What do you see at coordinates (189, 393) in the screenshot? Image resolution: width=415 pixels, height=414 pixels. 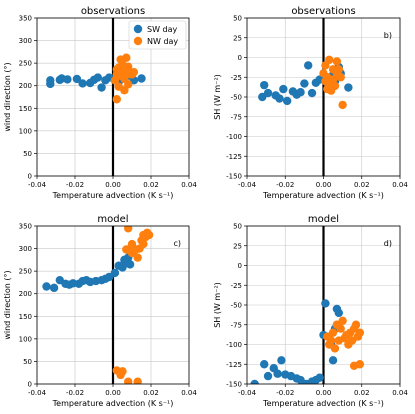 I see `x-tick-label: 0.04` at bounding box center [189, 393].